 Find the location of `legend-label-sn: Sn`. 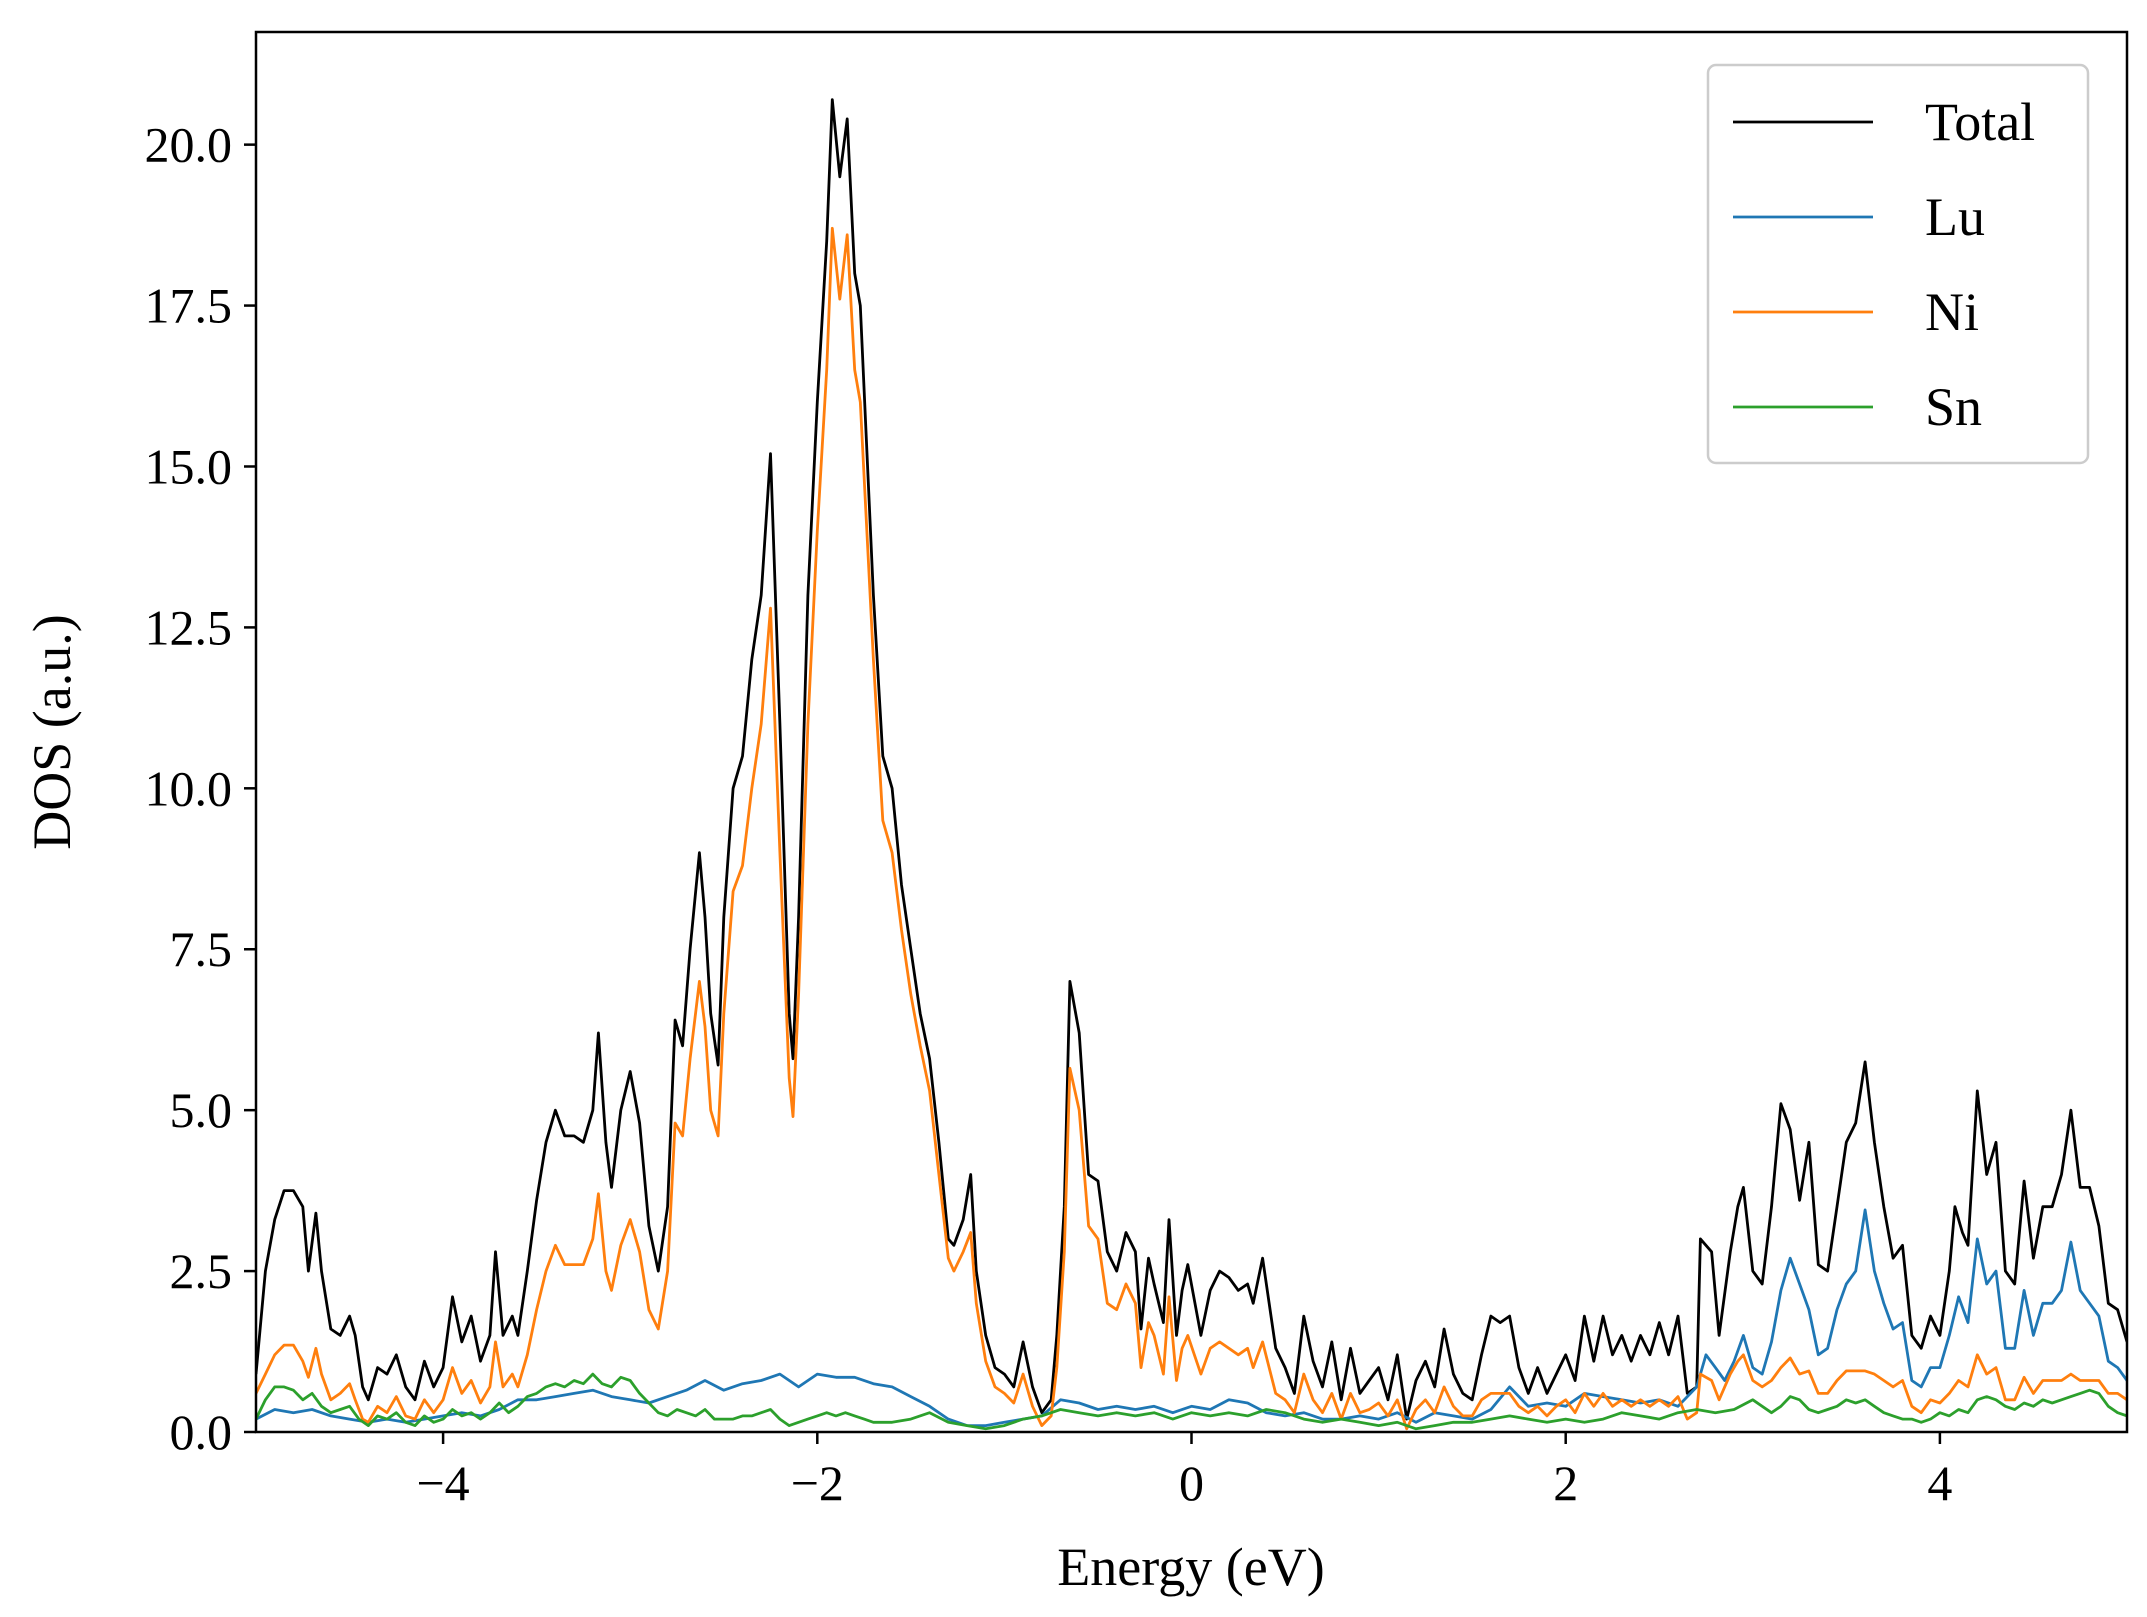

legend-label-sn: Sn is located at coordinates (1953, 407).